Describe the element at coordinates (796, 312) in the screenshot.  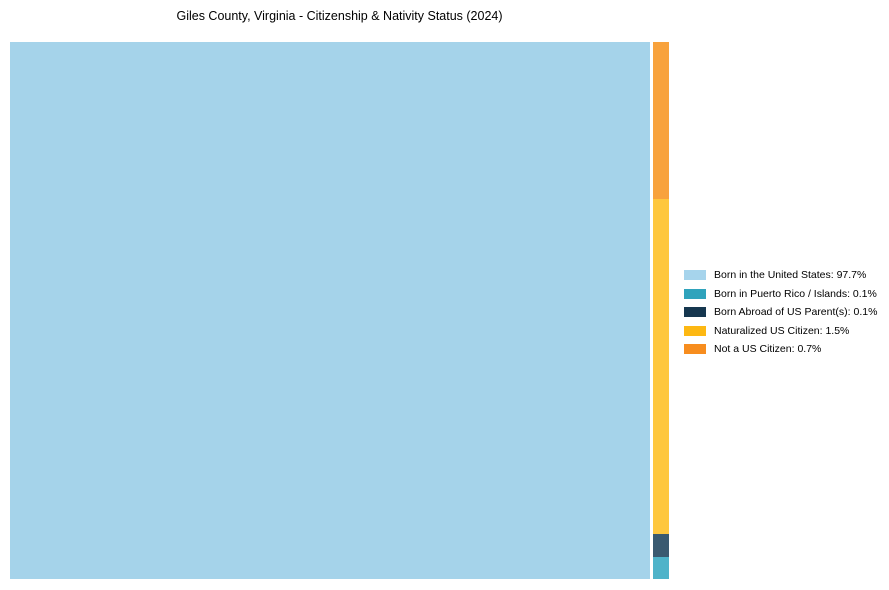
I see `legend-label: Born Abroad of US Parent(s): 0.1%` at that location.